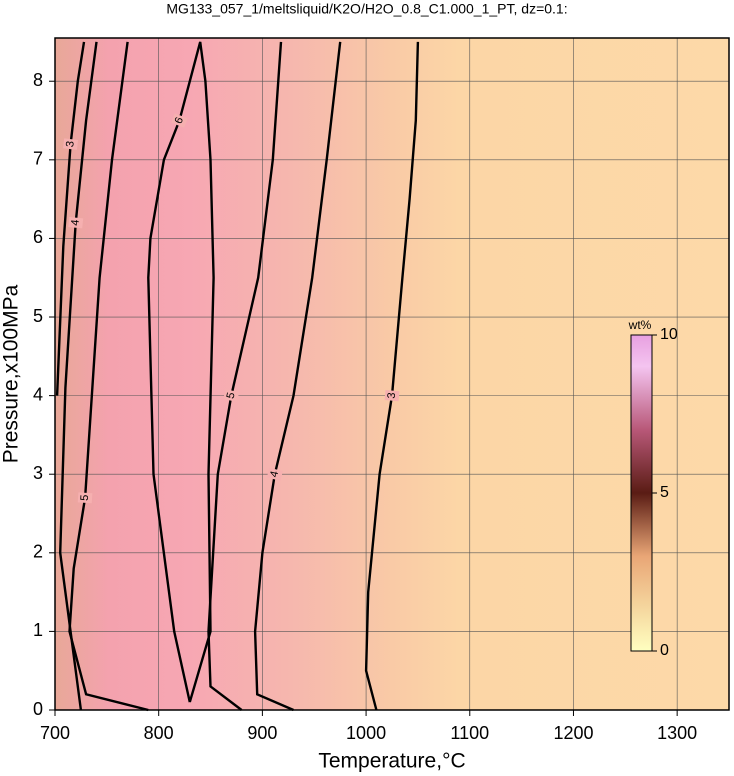 The image size is (734, 776). Describe the element at coordinates (38, 80) in the screenshot. I see `y-tick-label: 8` at that location.